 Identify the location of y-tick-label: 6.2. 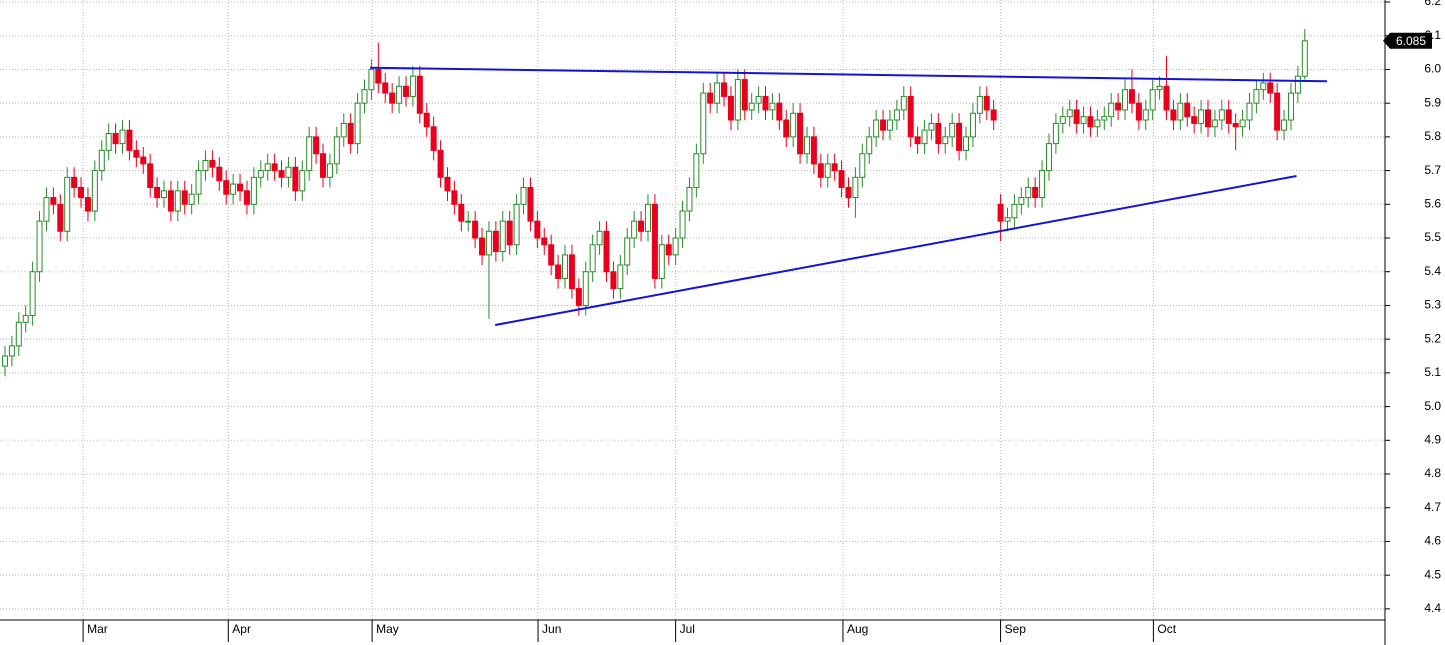
(1432, 4).